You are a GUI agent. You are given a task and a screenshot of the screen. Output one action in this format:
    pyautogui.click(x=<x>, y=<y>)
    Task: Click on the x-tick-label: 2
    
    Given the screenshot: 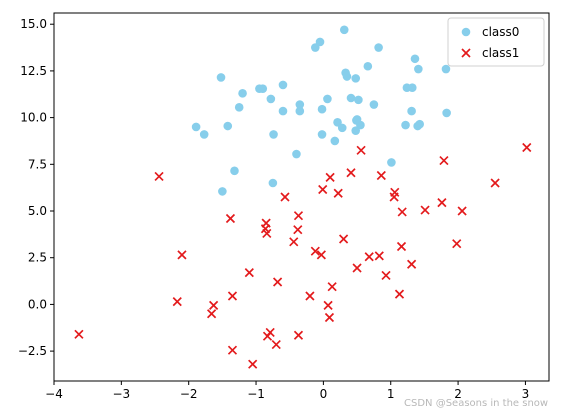 What is the action you would take?
    pyautogui.click(x=458, y=394)
    